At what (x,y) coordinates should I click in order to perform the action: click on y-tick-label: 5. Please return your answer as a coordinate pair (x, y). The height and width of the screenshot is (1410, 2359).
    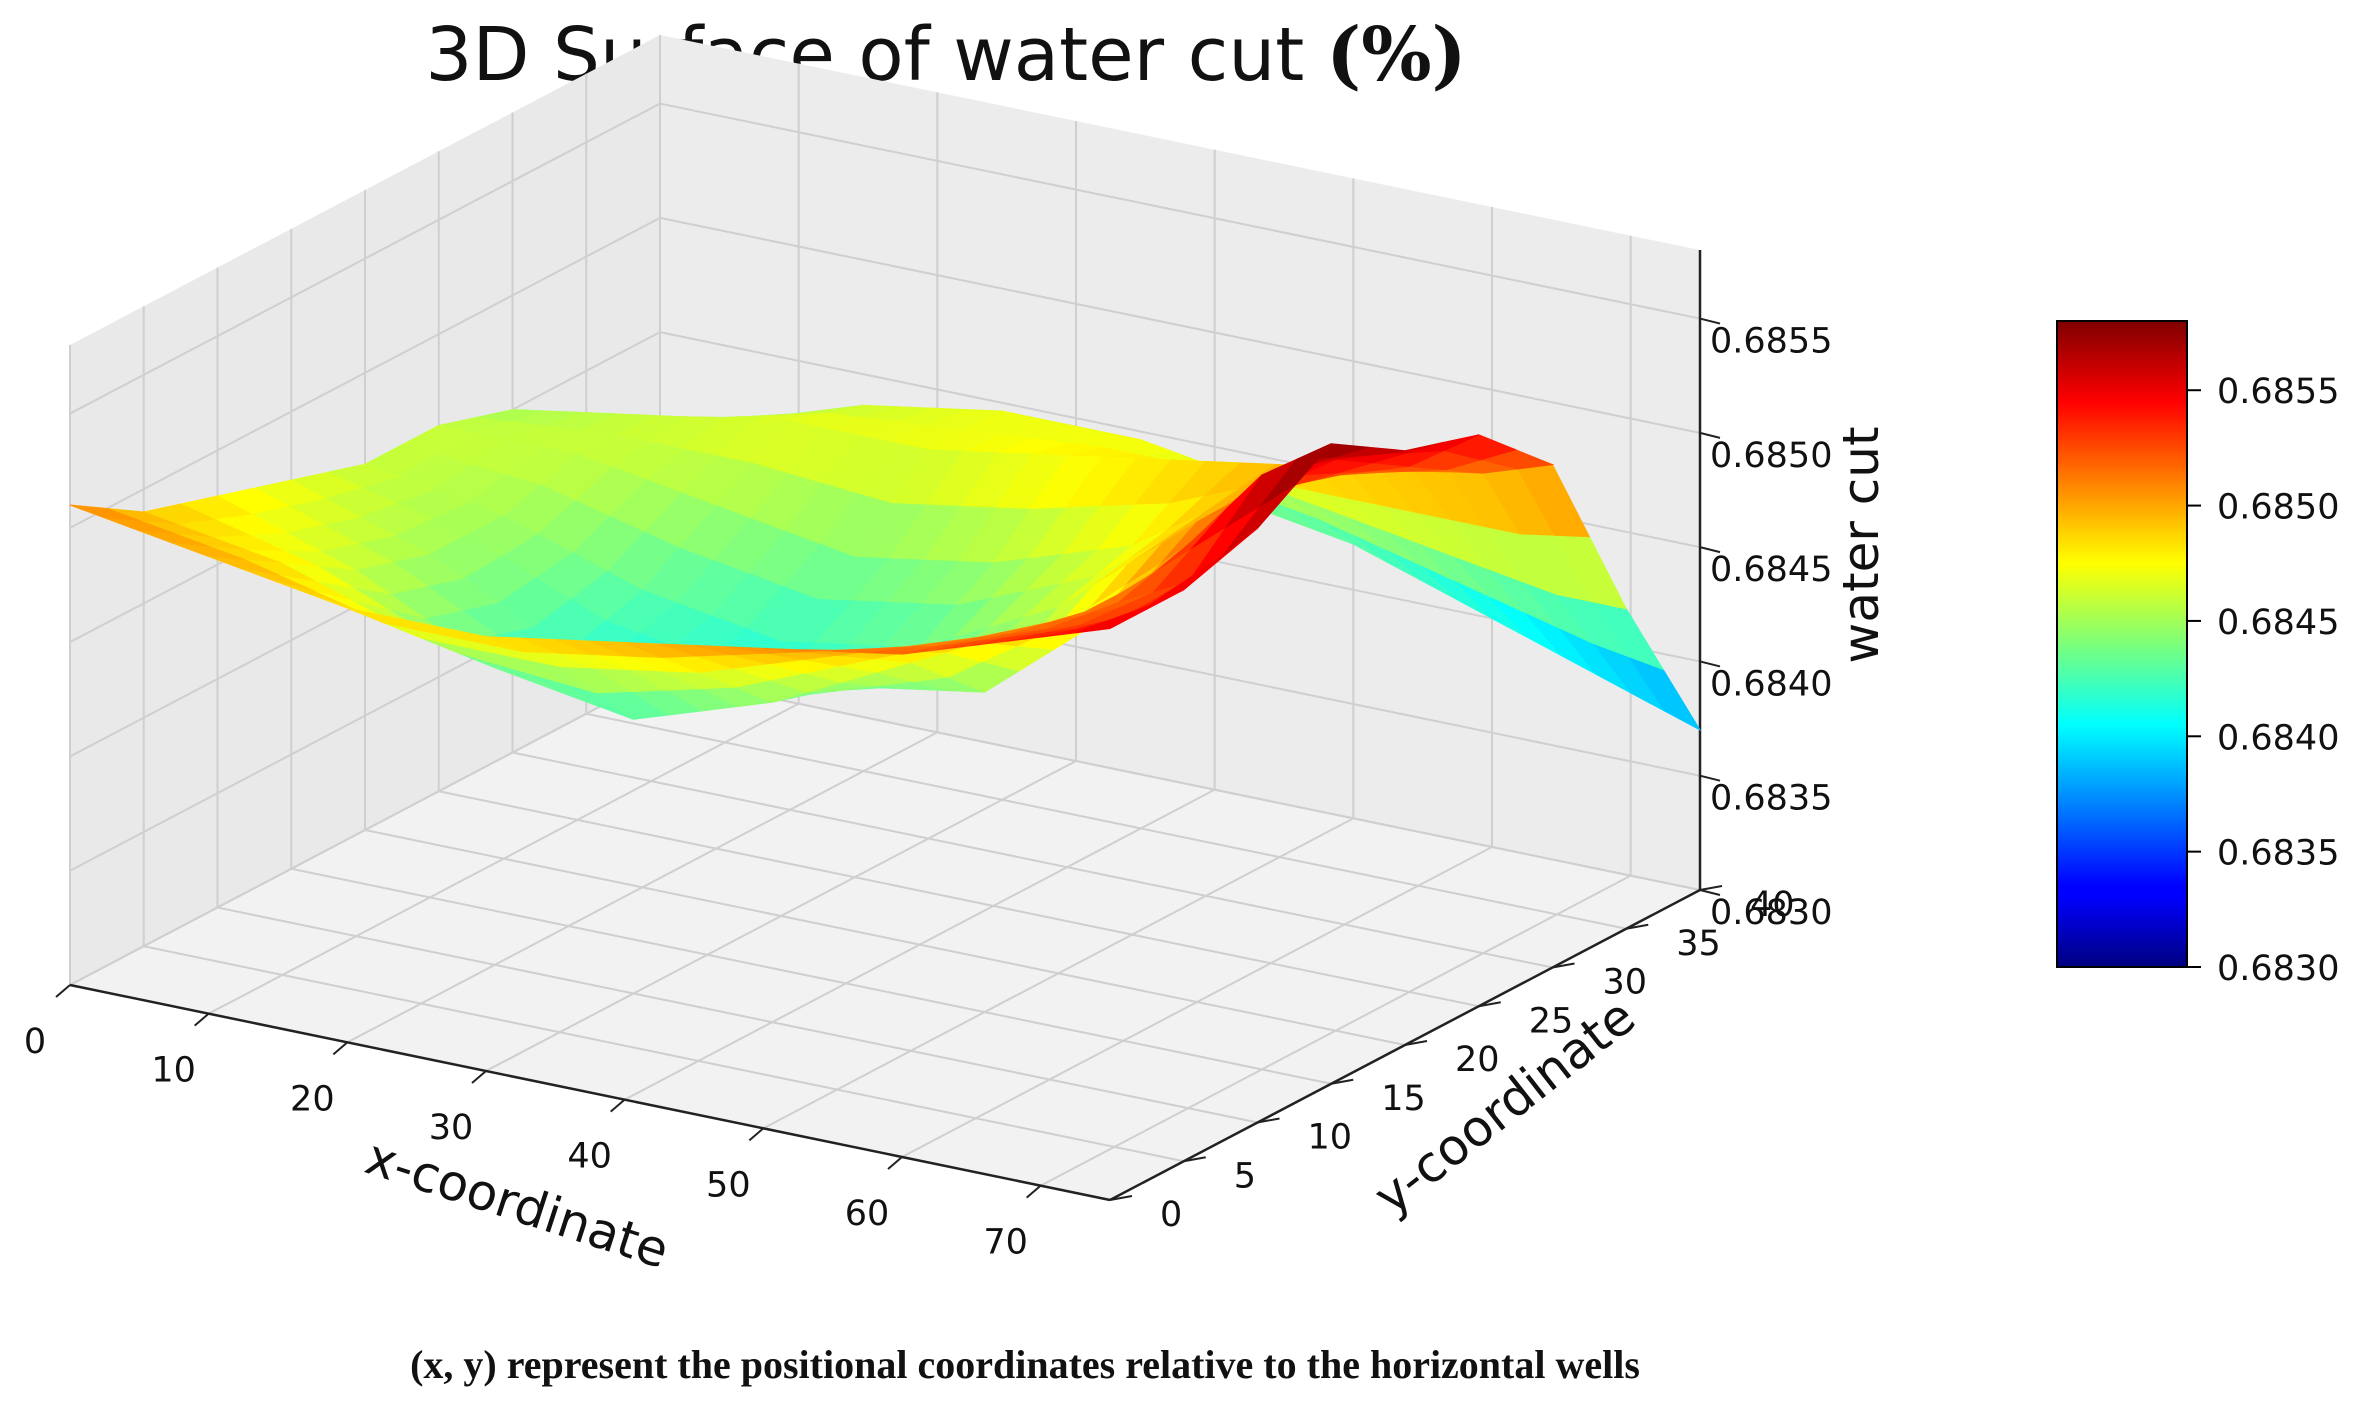
    Looking at the image, I should click on (1245, 1176).